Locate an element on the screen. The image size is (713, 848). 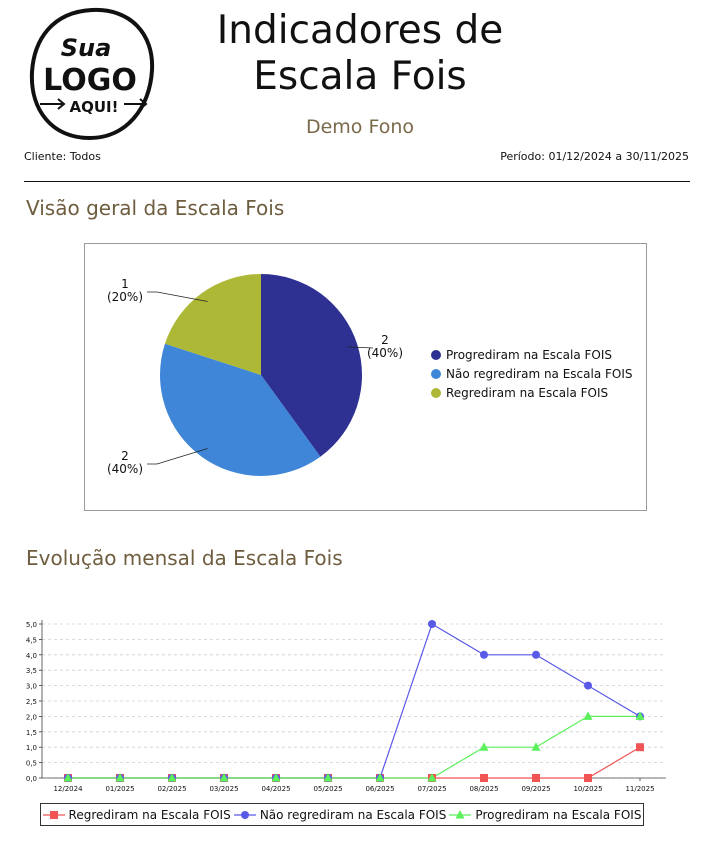
x-tick-label: 09/2025 is located at coordinates (535, 789).